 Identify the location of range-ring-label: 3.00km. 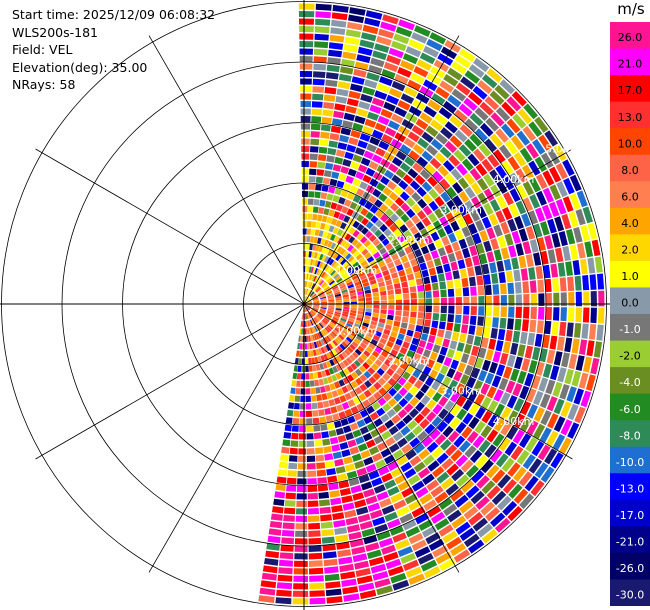
(461, 209).